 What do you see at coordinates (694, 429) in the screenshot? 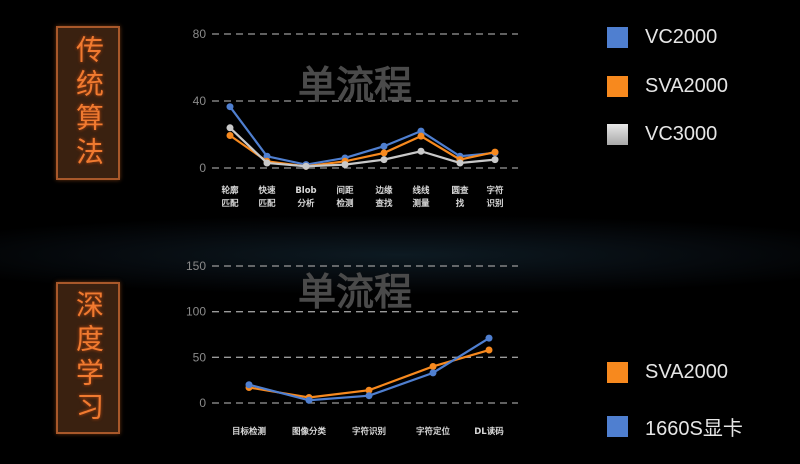
I see `legend-label: 1660S显卡` at bounding box center [694, 429].